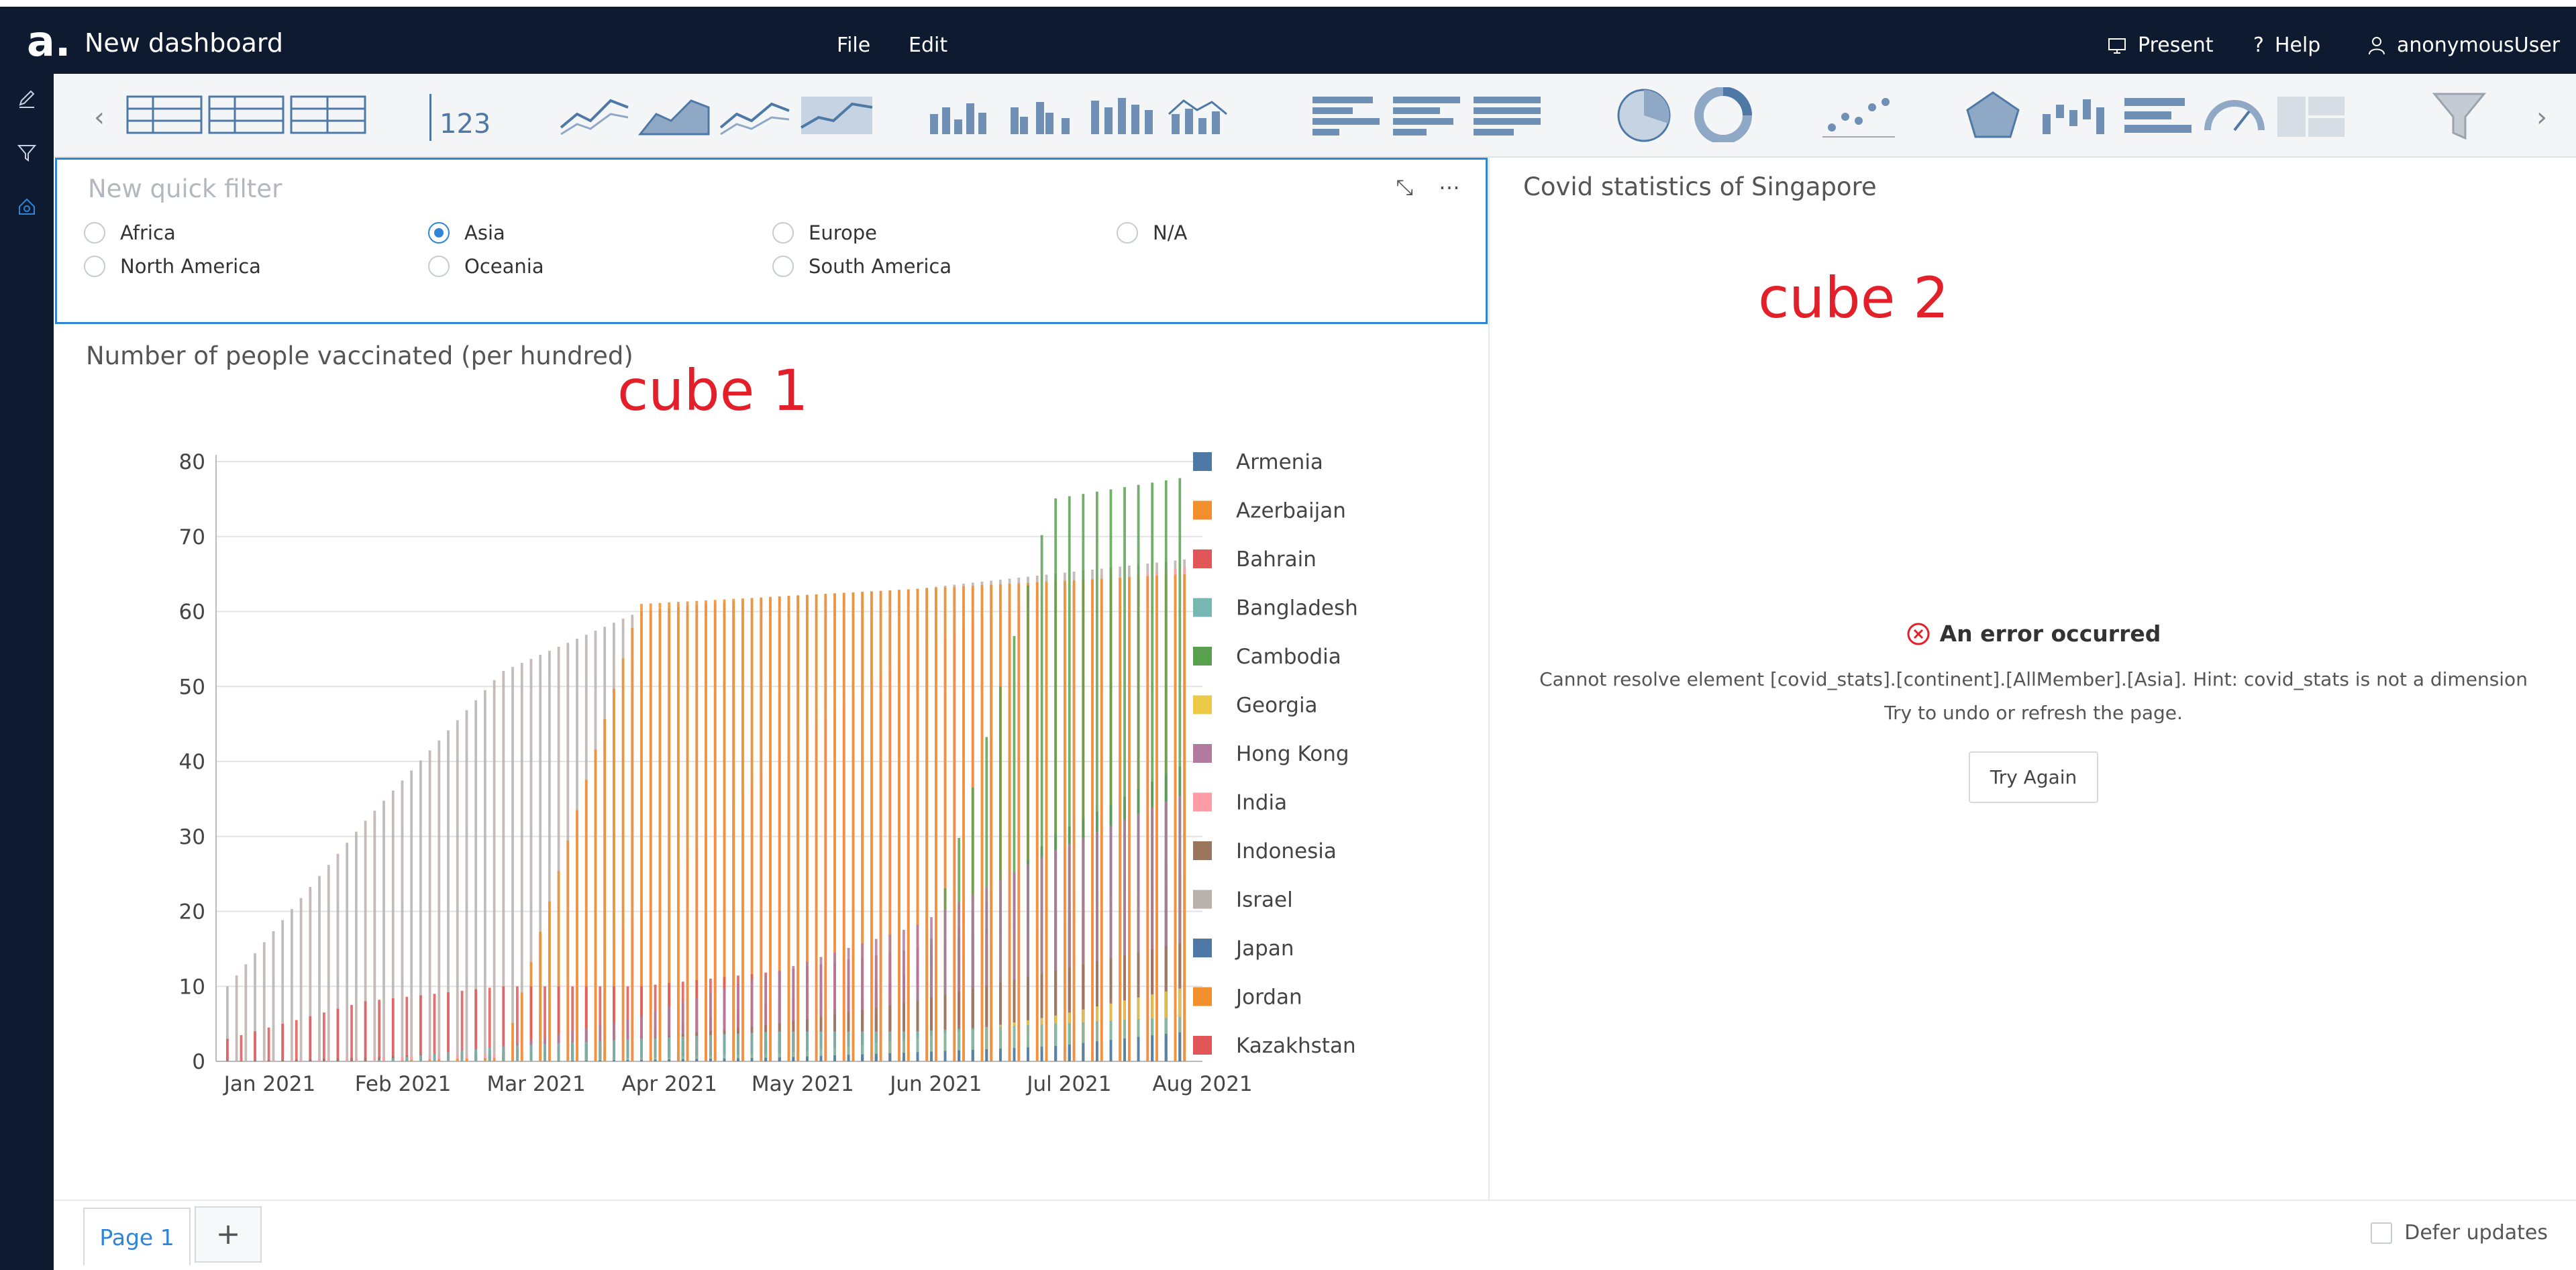 The image size is (2576, 1270). I want to click on legend-label: India, so click(1261, 803).